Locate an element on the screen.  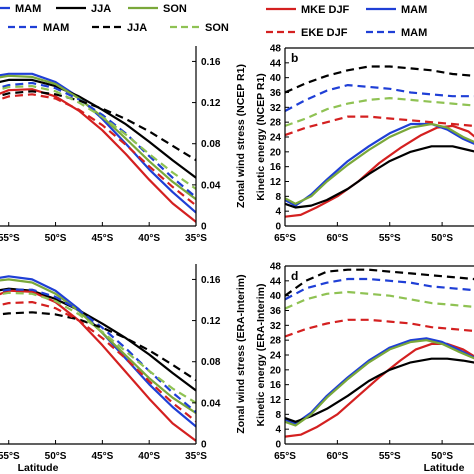
panel-letter: b is located at coordinates (294, 58).